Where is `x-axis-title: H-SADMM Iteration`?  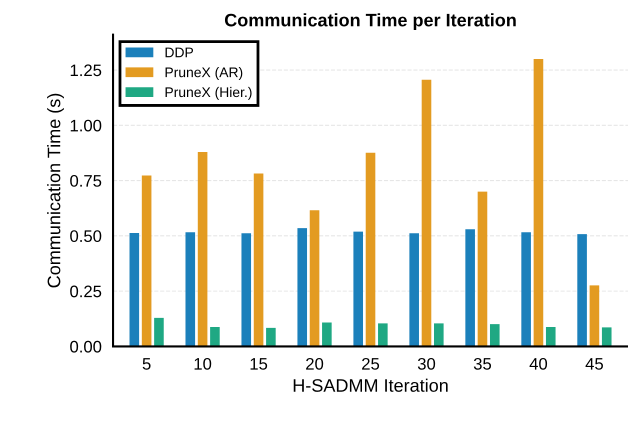 x-axis-title: H-SADMM Iteration is located at coordinates (371, 385).